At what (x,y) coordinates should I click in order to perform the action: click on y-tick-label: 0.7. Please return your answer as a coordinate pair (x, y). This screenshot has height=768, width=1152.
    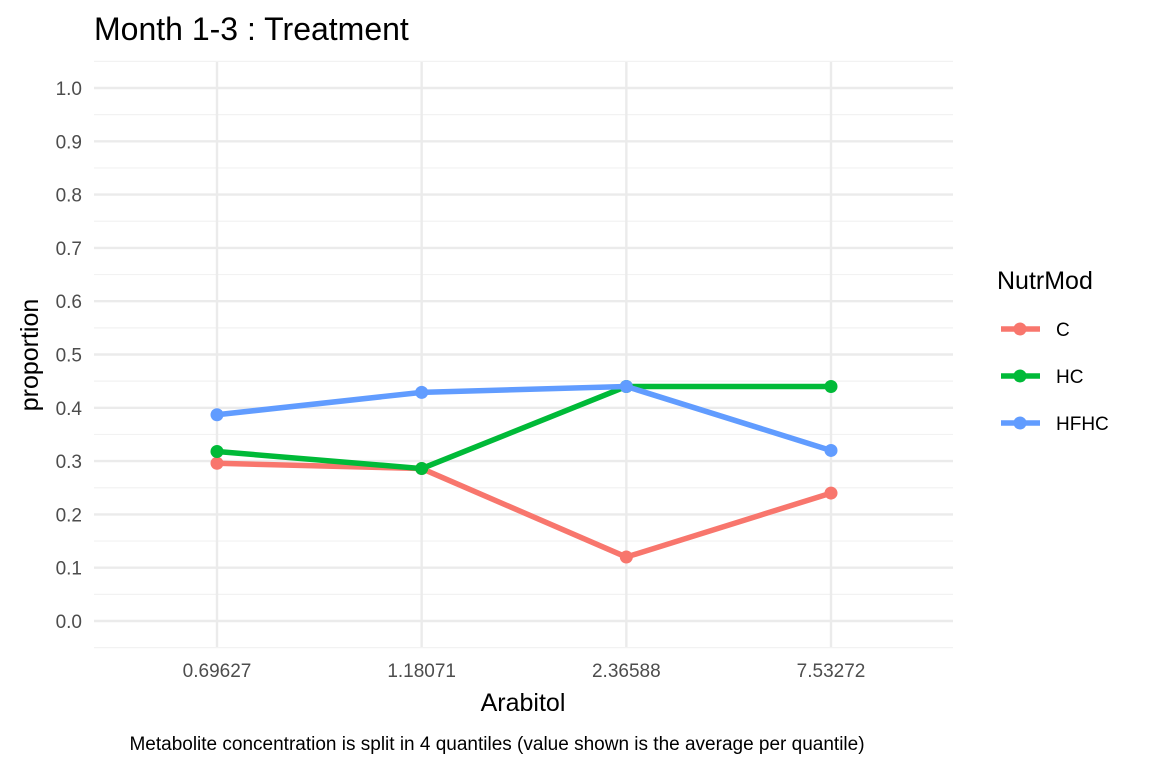
    Looking at the image, I should click on (69, 249).